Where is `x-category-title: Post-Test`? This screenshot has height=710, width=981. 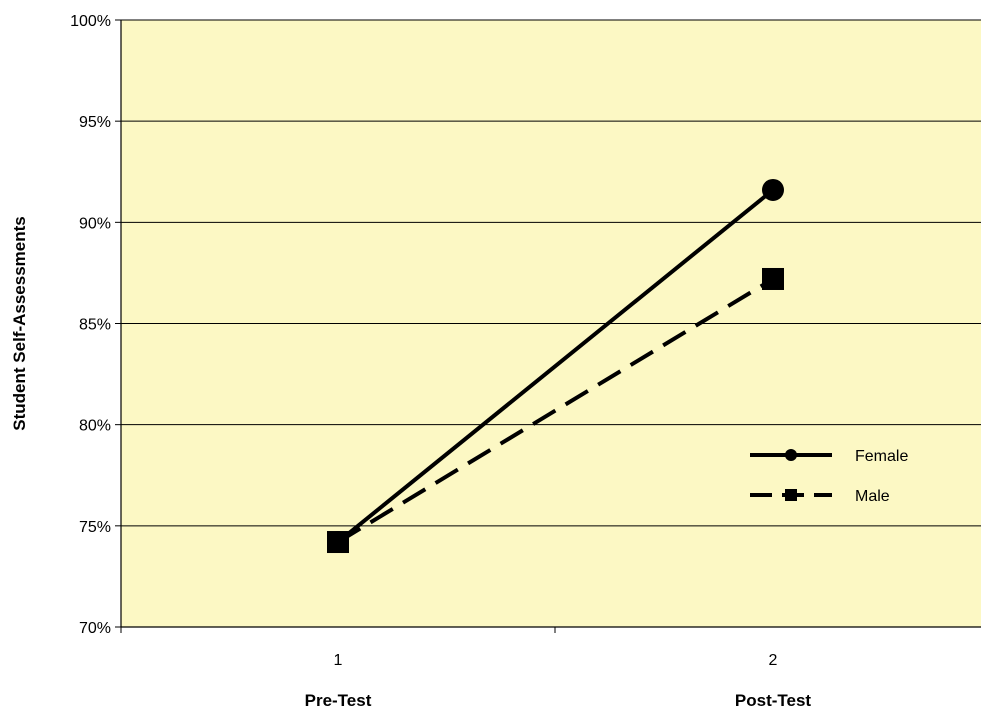 x-category-title: Post-Test is located at coordinates (773, 700).